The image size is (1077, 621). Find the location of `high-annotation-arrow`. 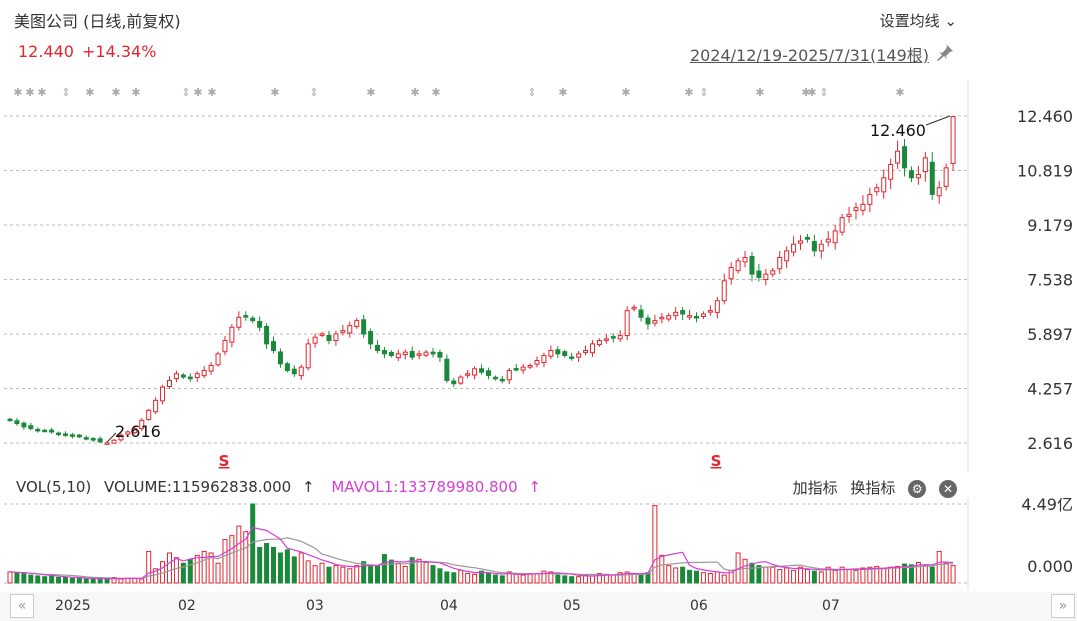

high-annotation-arrow is located at coordinates (938, 120).